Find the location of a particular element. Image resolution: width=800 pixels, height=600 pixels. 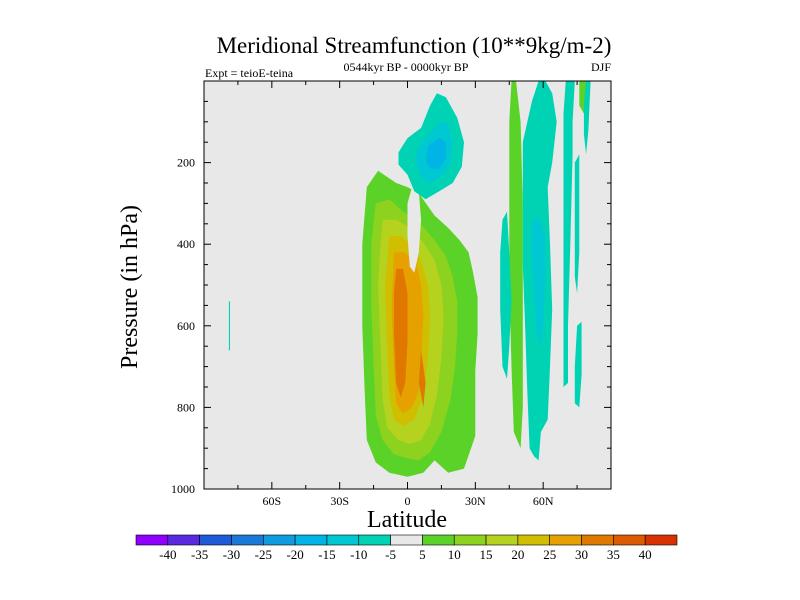

colorbar: -40 -35 -30 -25 -20 -15 -10 -5 5 10 15 20 25 30 35 40 is located at coordinates (406, 548).